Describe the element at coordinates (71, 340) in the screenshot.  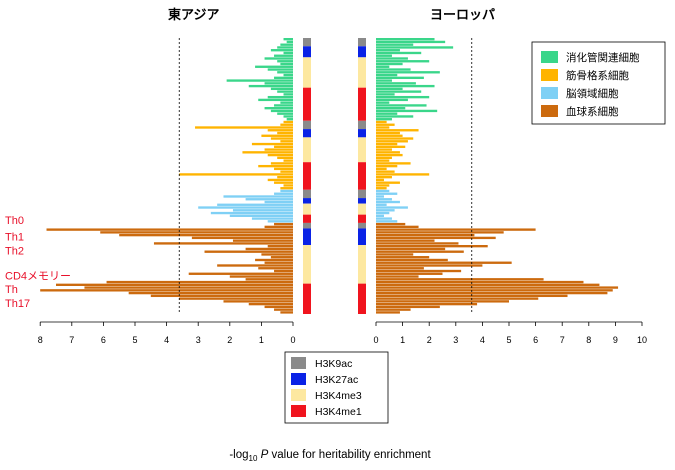
I see `east-asia-tick-label: 7` at that location.